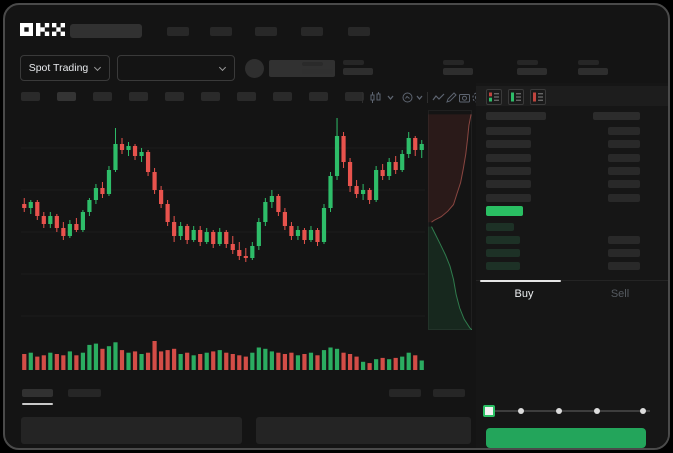 This screenshot has height=453, width=673. Describe the element at coordinates (37, 393) in the screenshot. I see `orders-tab-active-skeleton` at that location.